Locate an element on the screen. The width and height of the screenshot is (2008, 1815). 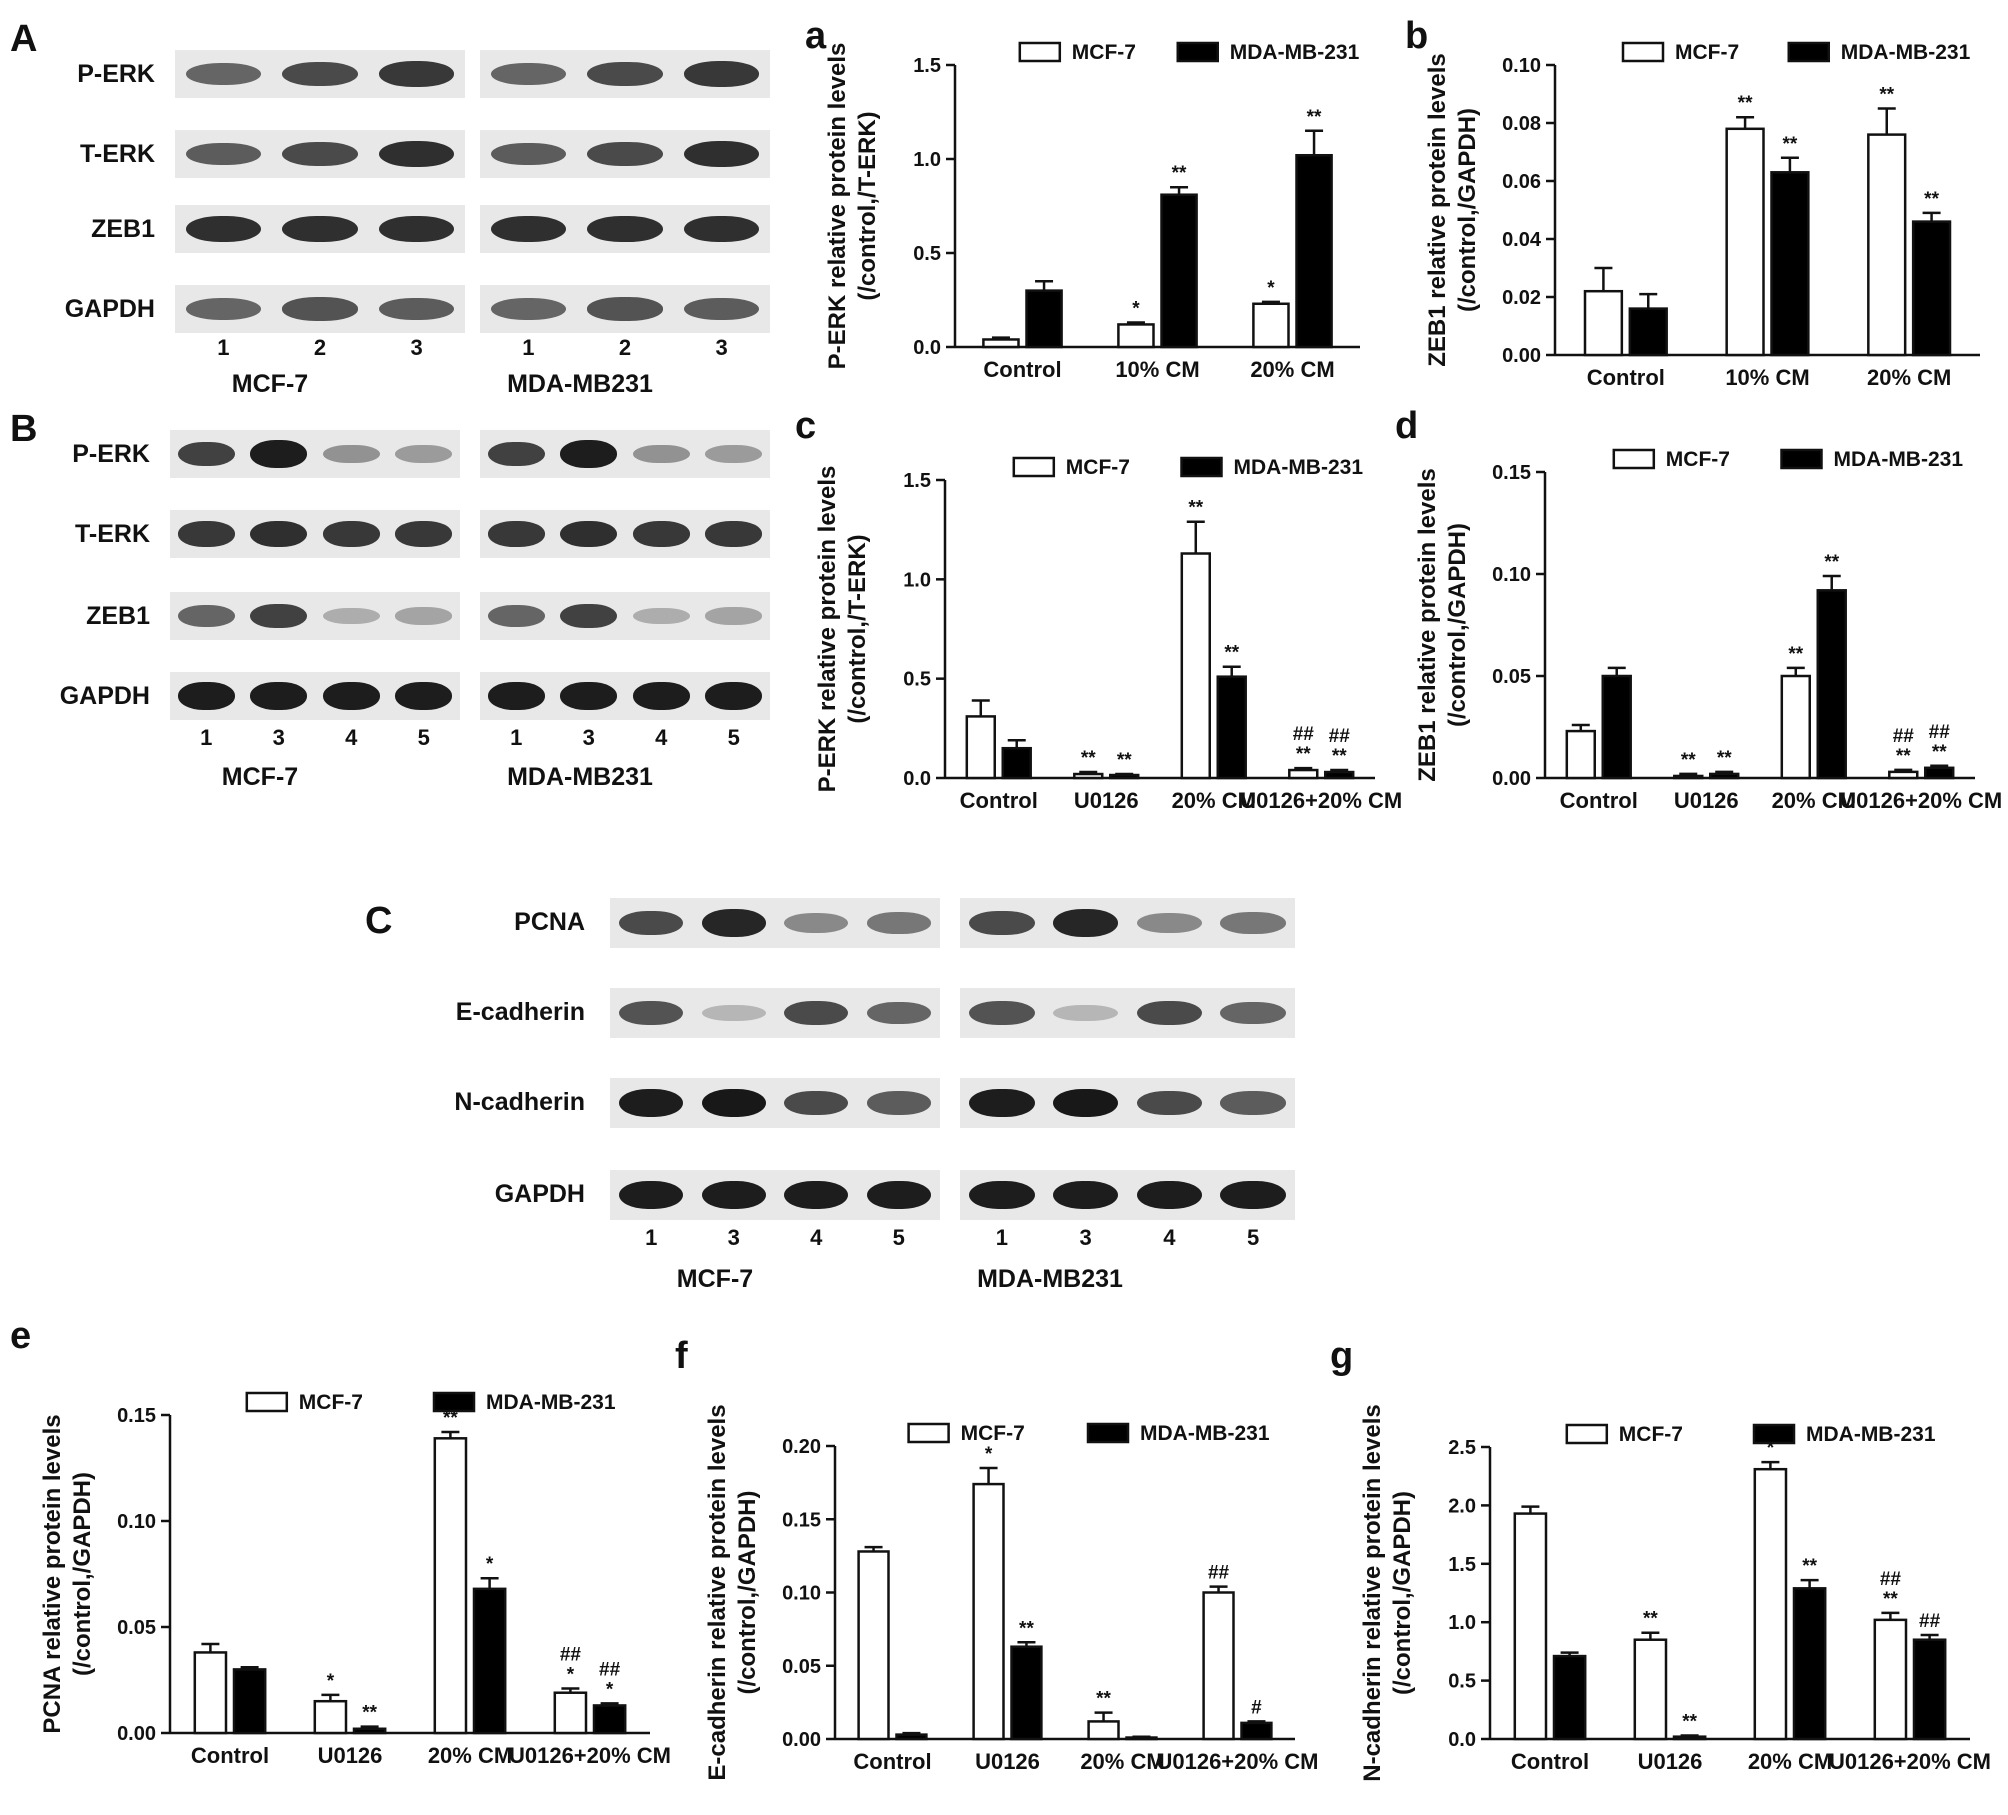
blot-row-label: ZEB1 is located at coordinates (123, 229).